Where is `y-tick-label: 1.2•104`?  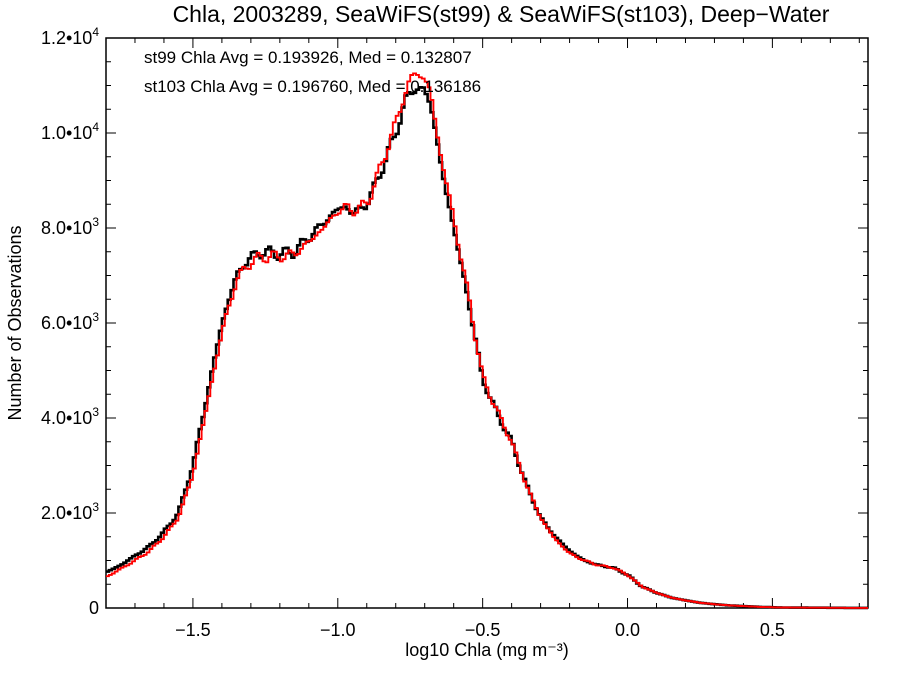 y-tick-label: 1.2•104 is located at coordinates (70, 36).